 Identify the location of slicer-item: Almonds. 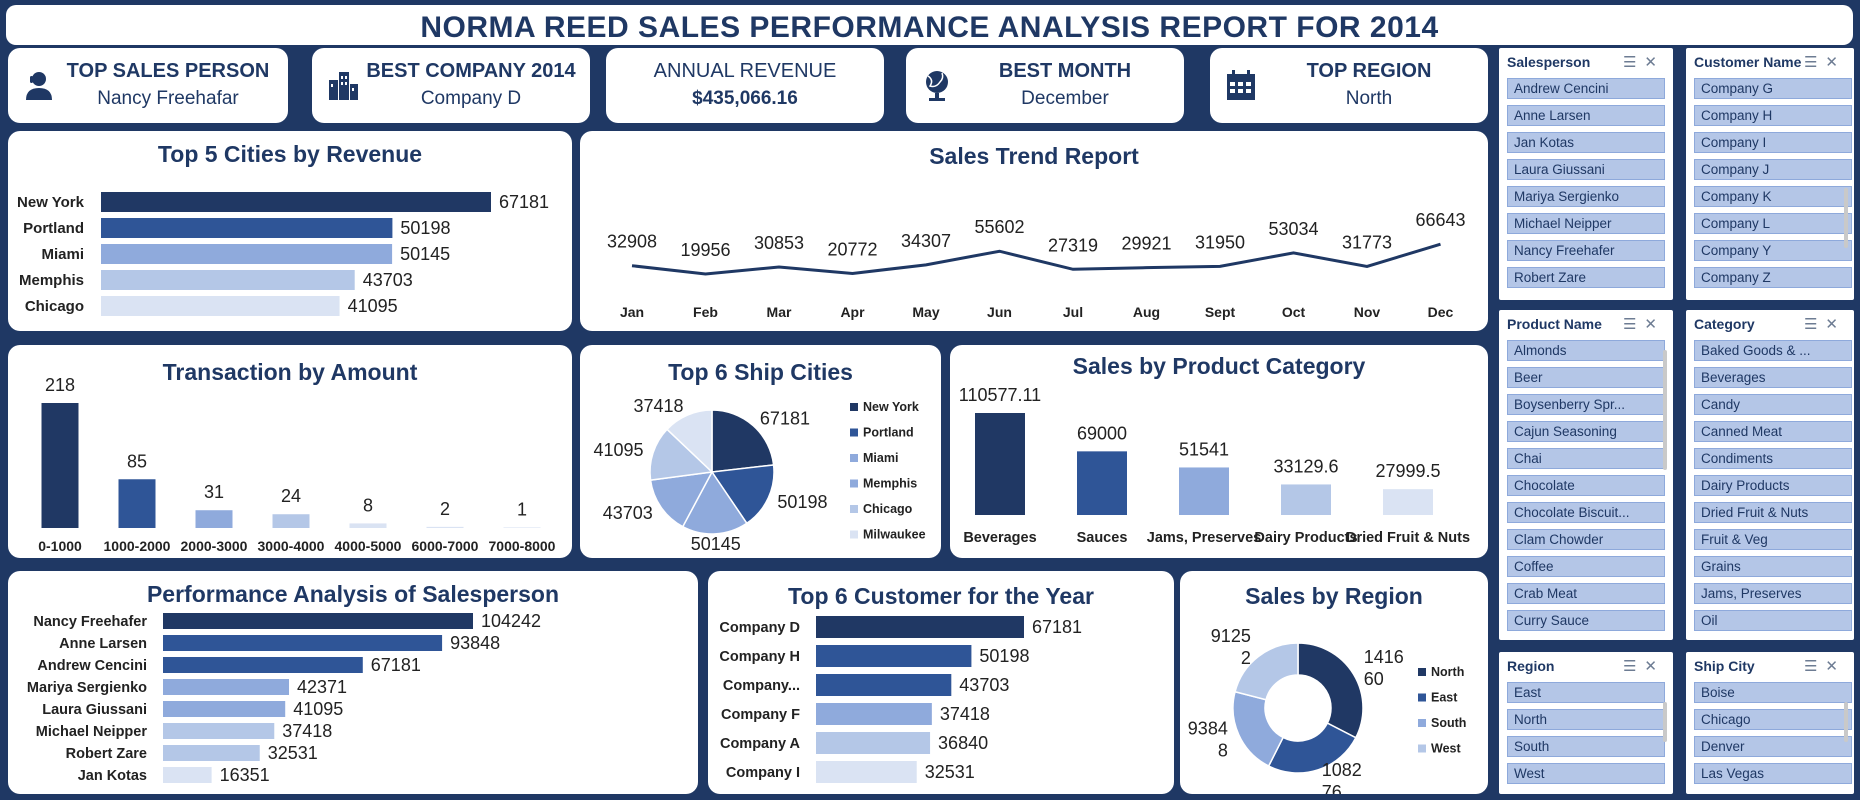
(1586, 350).